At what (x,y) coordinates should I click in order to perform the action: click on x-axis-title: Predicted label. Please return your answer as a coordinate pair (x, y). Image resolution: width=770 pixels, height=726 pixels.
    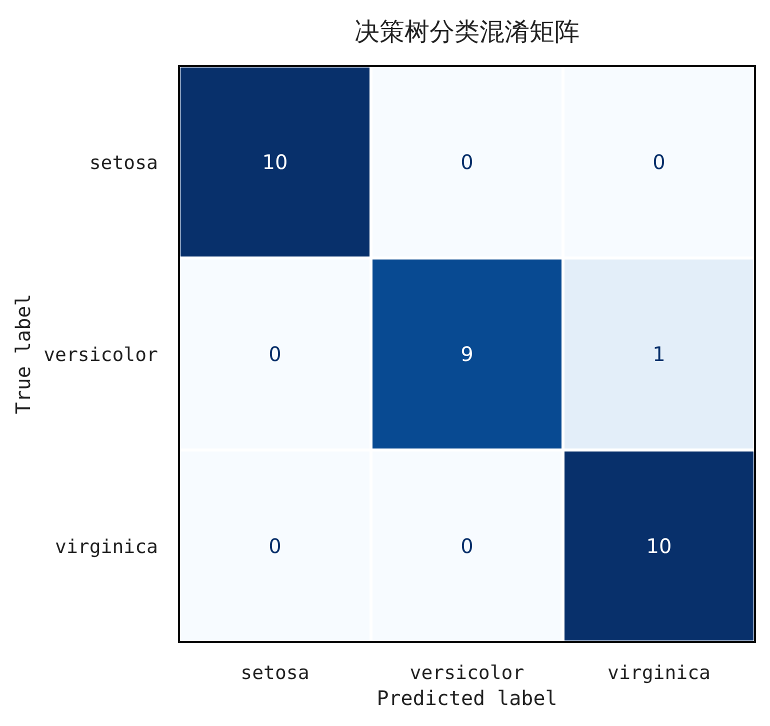
    Looking at the image, I should click on (467, 698).